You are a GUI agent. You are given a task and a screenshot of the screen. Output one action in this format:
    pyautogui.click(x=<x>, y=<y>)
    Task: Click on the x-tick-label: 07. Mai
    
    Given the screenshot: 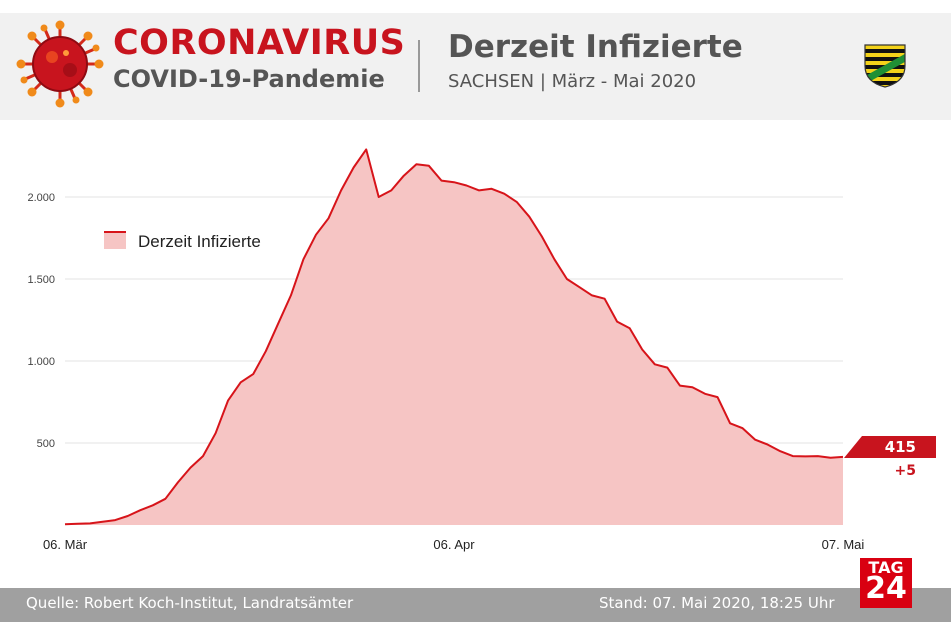 What is the action you would take?
    pyautogui.click(x=843, y=544)
    